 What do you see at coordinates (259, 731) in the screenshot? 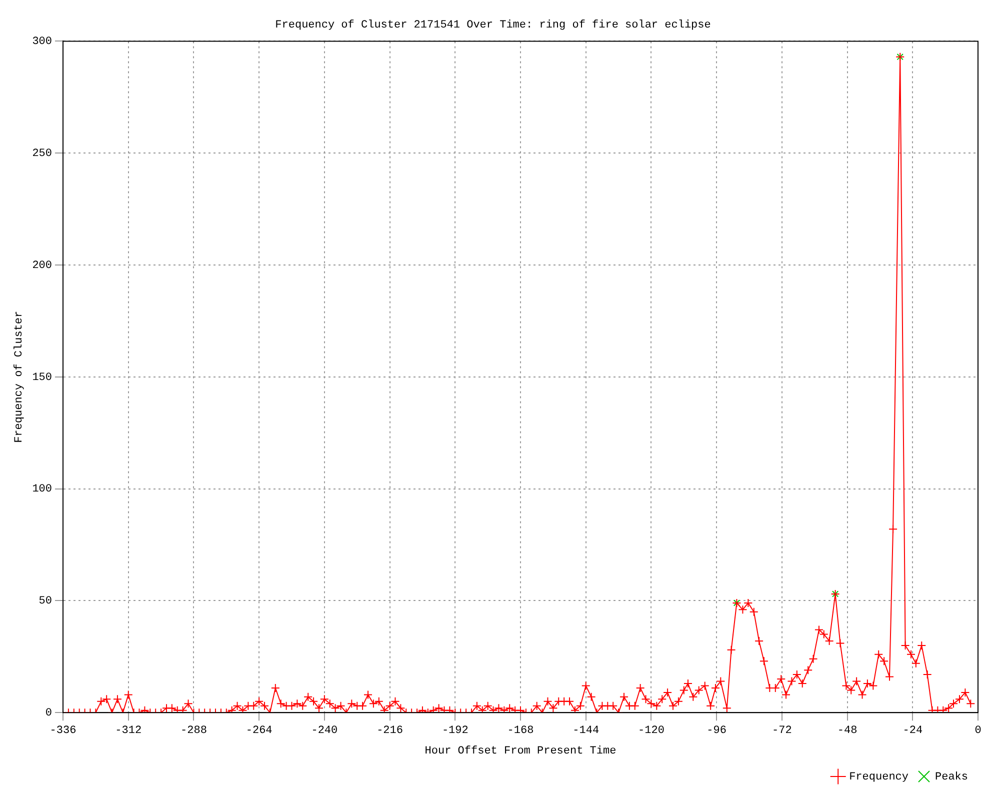
I see `x-tick-label: -264` at bounding box center [259, 731].